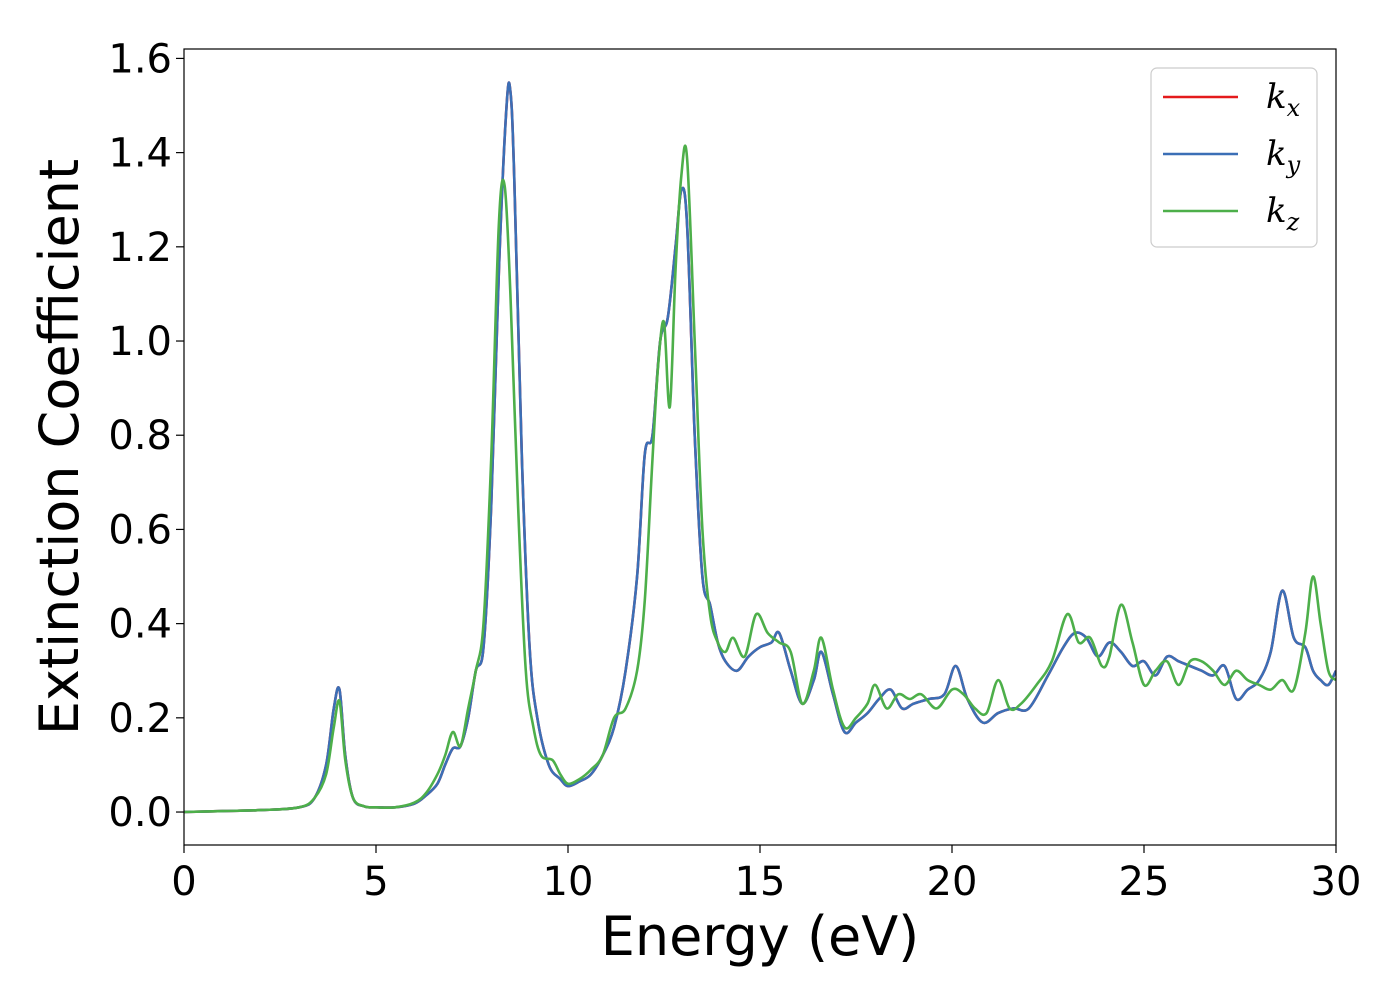  I want to click on x-tick-label: 0, so click(183, 882).